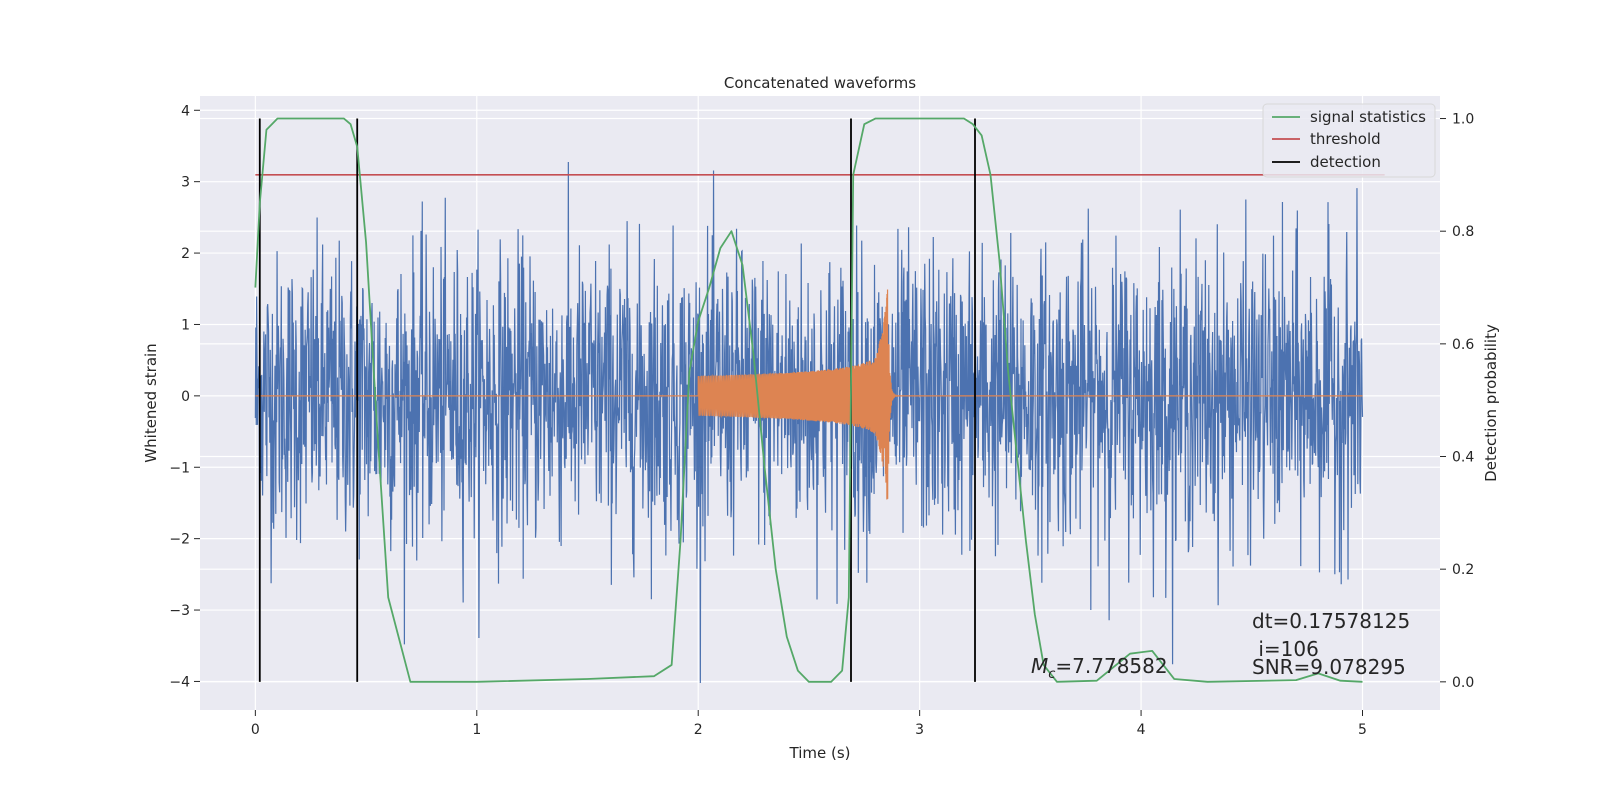 Image resolution: width=1600 pixels, height=800 pixels. Describe the element at coordinates (1345, 139) in the screenshot. I see `legend-label-threshold: threshold` at that location.